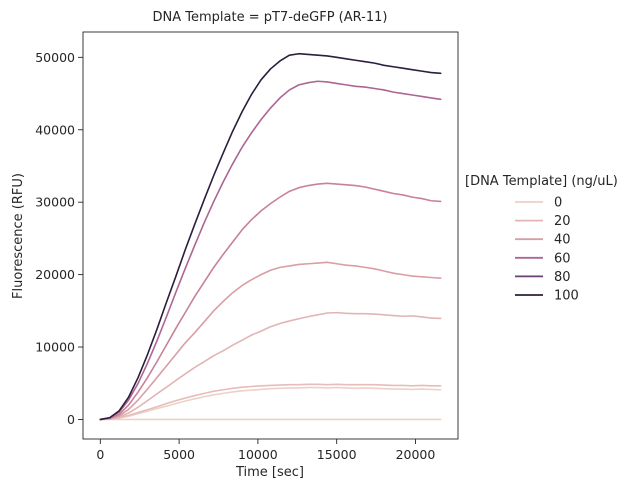  I want to click on x-tick-label: 10000, so click(258, 454).